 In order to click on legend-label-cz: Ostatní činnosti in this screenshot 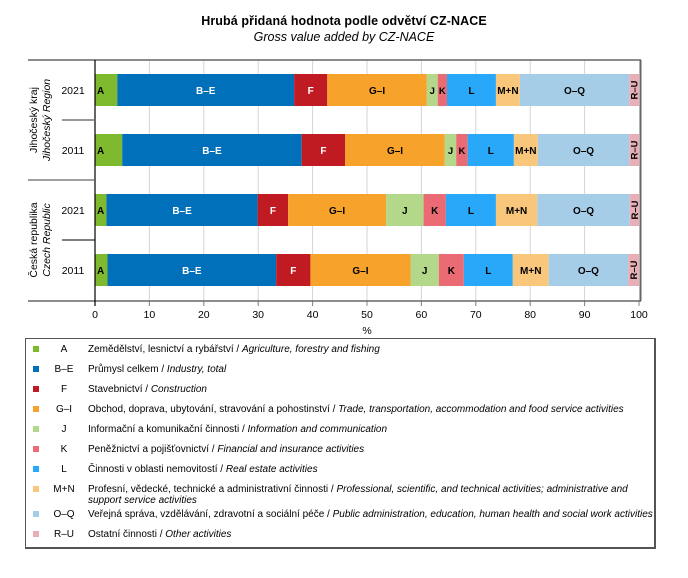, I will do `click(122, 534)`.